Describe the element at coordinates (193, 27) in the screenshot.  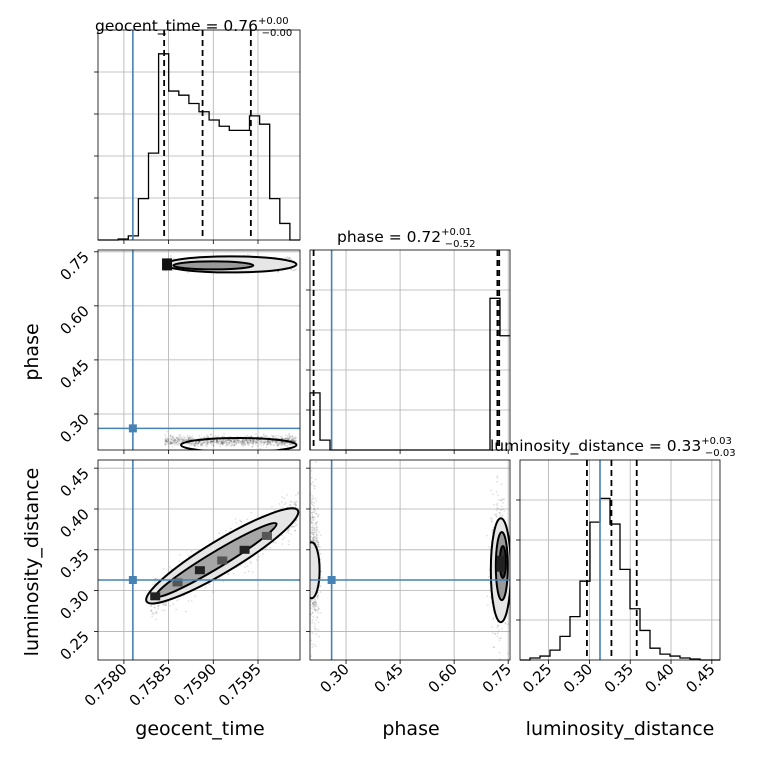
I see `title-geocent-time: geocent_time = 0.76+0.00 −0.00` at that location.